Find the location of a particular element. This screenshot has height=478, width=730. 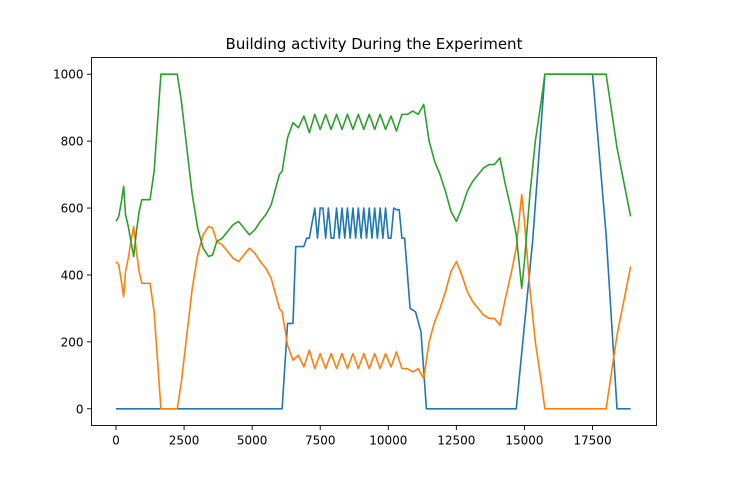

y-tick-label: 200 is located at coordinates (72, 342).